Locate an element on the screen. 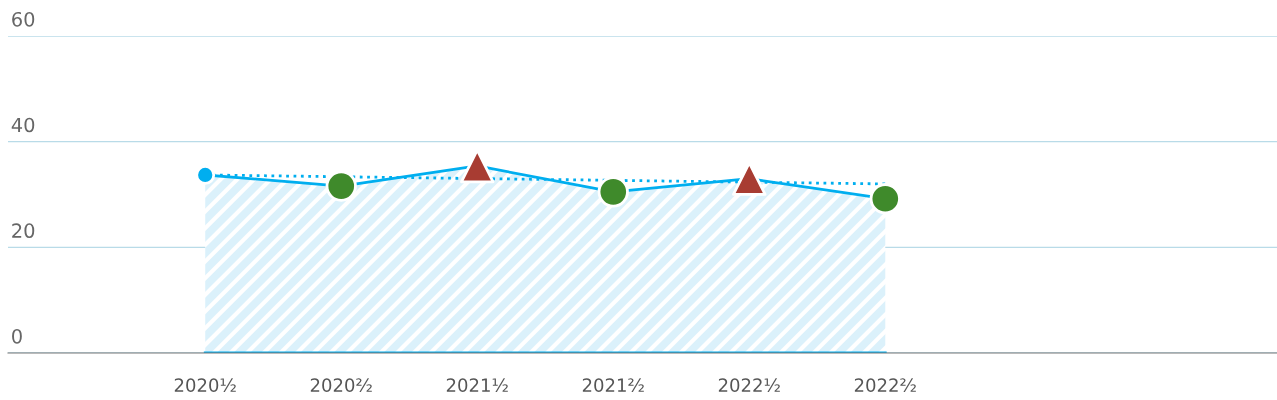  y-tick-label: 0 is located at coordinates (17, 336).